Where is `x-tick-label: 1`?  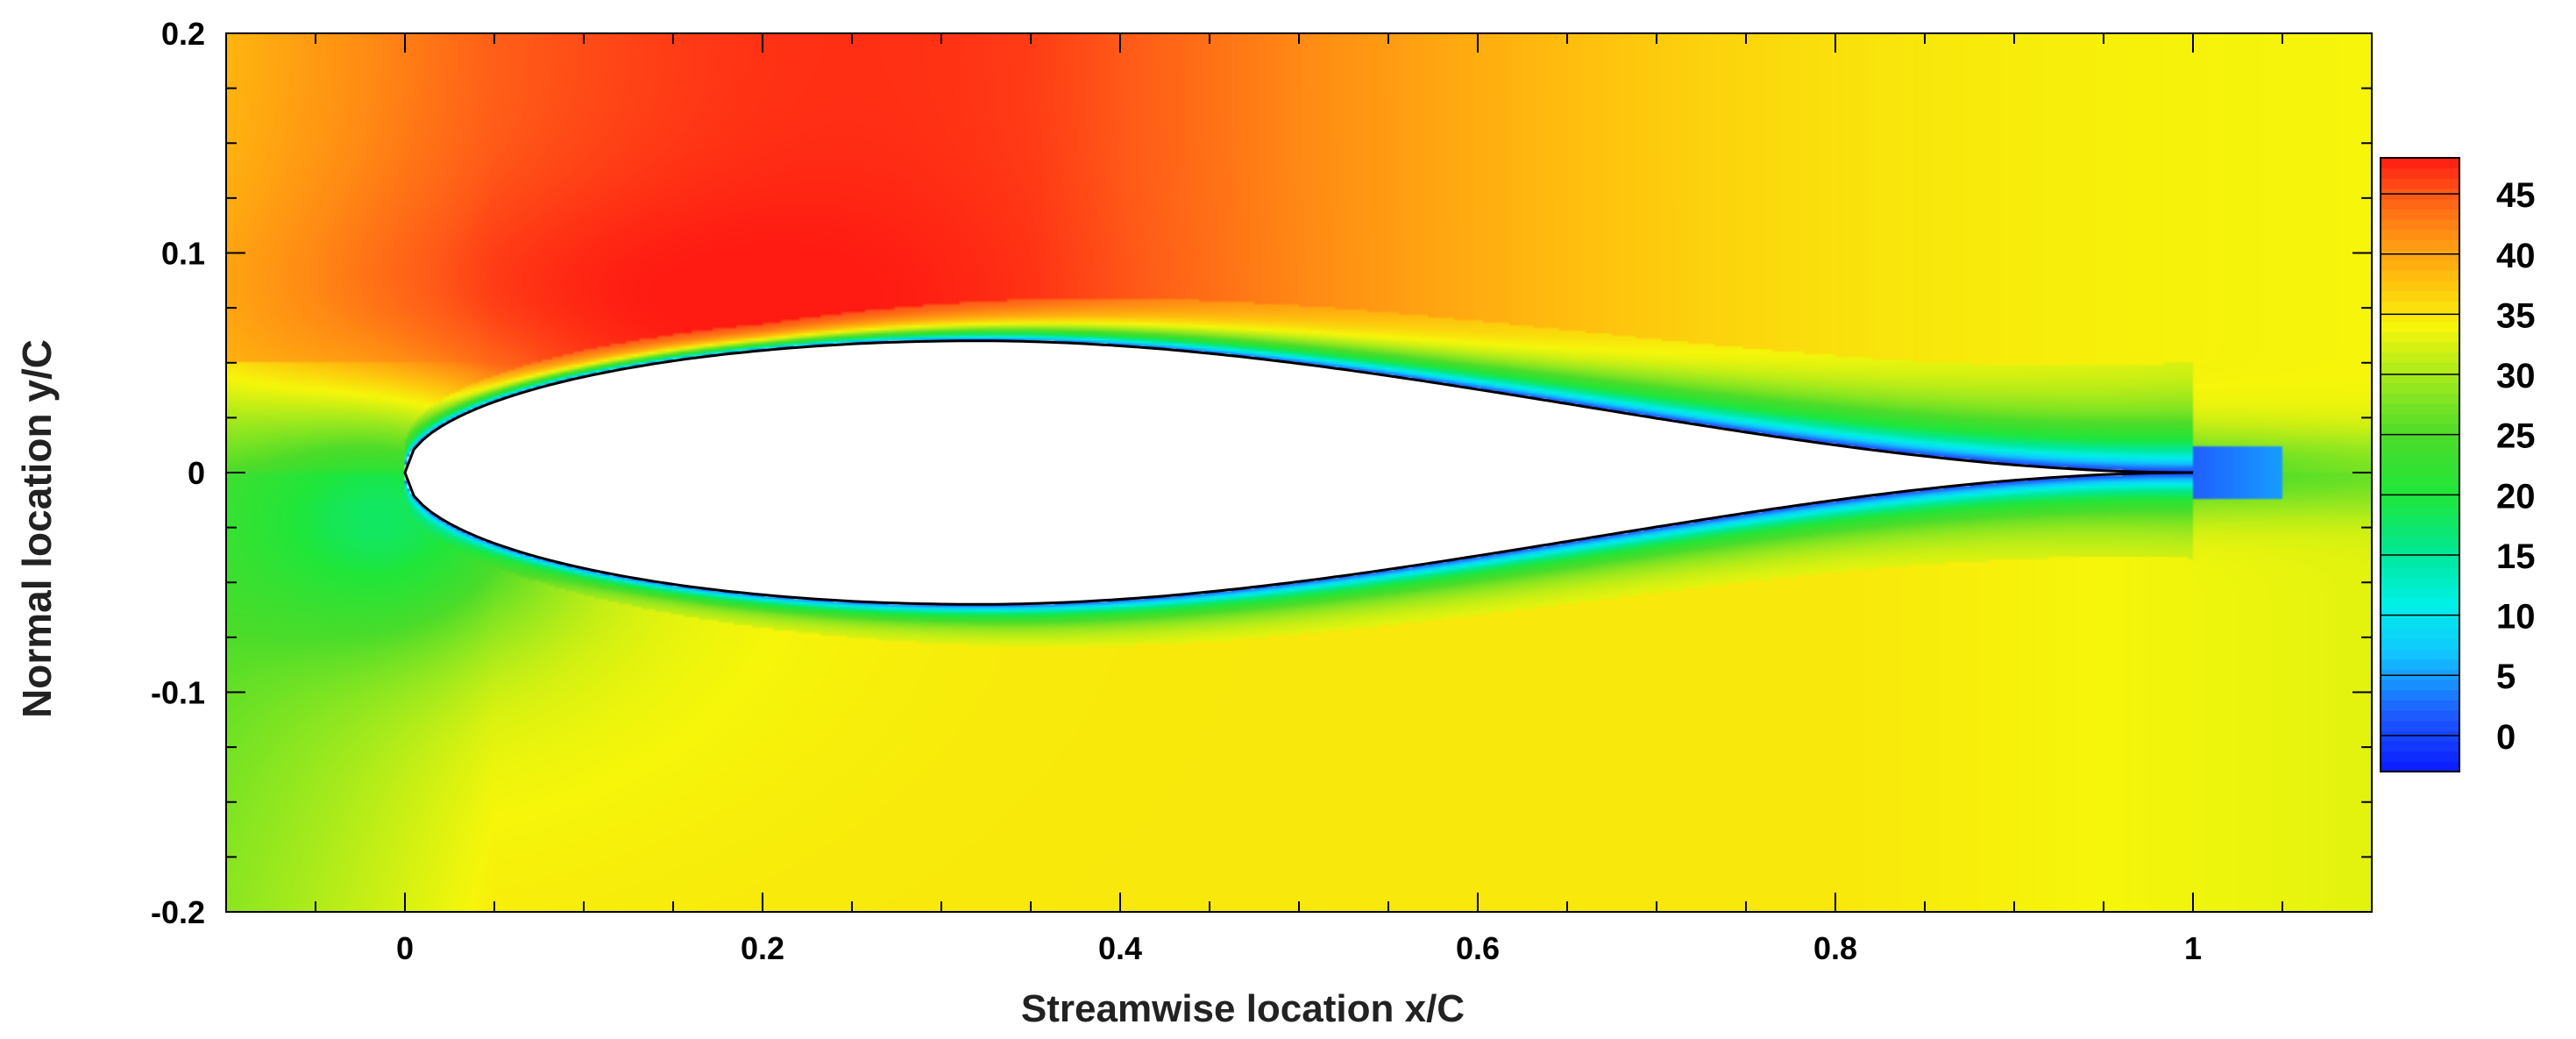 x-tick-label: 1 is located at coordinates (2193, 948).